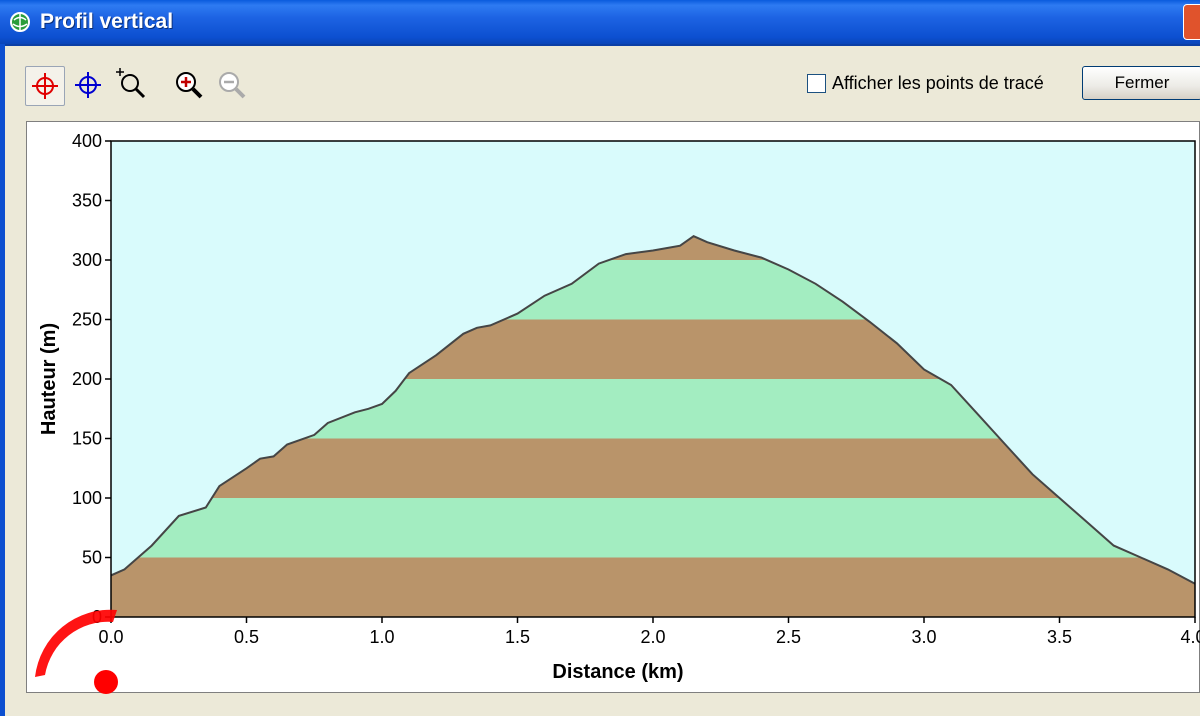 The width and height of the screenshot is (1200, 716). I want to click on x-axis-label: Distance (km), so click(617, 672).